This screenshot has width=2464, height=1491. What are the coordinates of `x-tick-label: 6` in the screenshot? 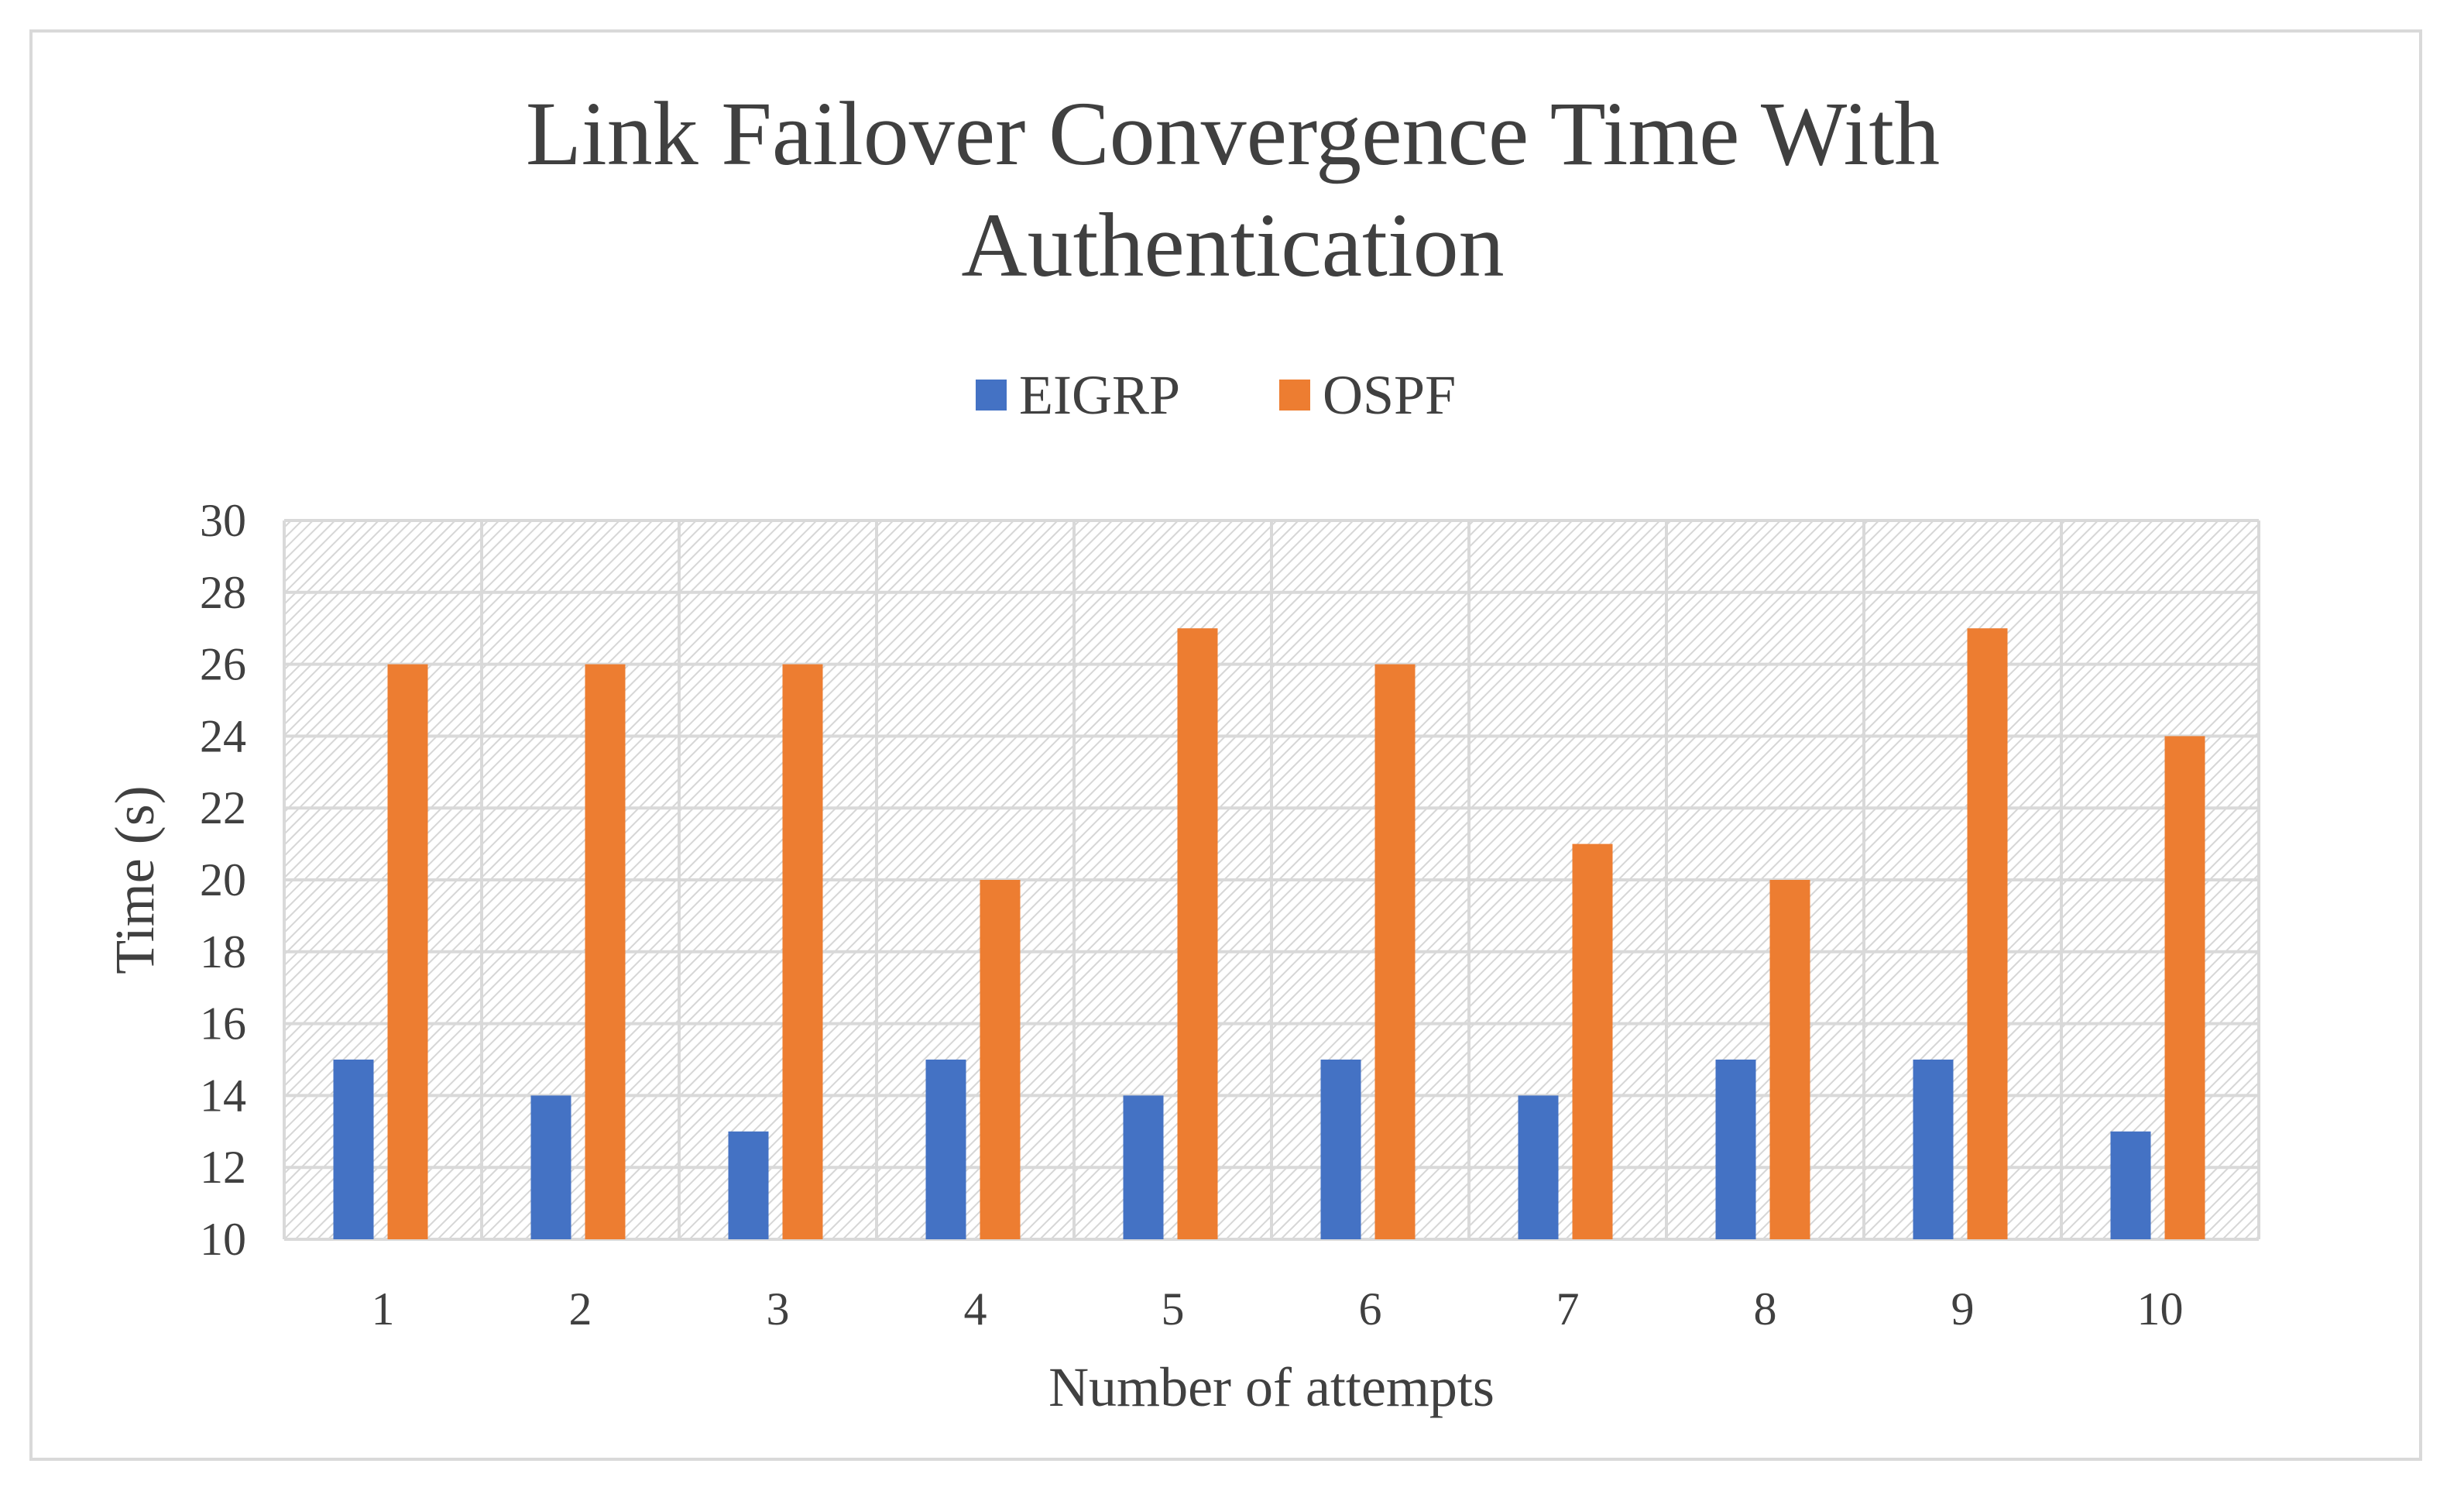 It's located at (1370, 1309).